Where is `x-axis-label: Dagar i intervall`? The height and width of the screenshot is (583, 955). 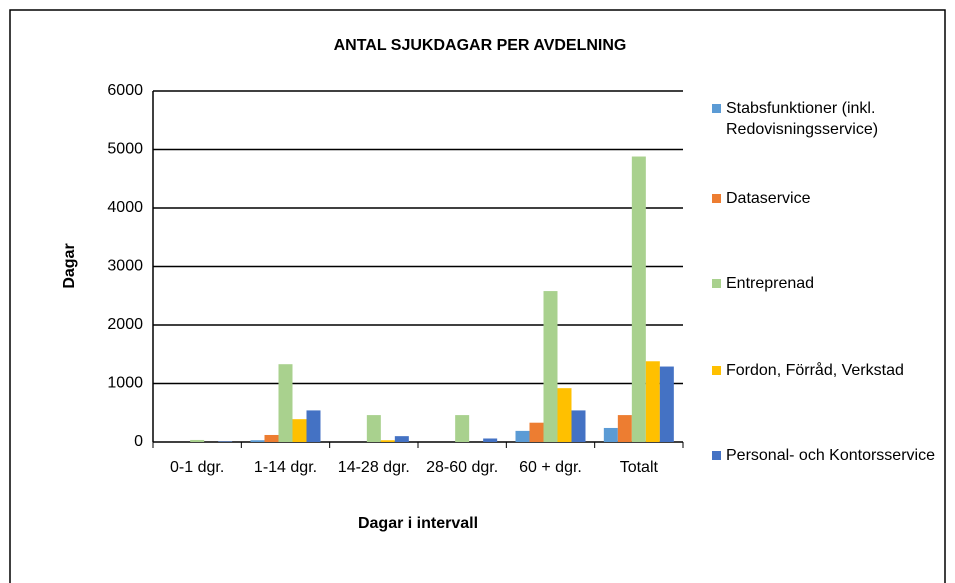 x-axis-label: Dagar i intervall is located at coordinates (418, 523).